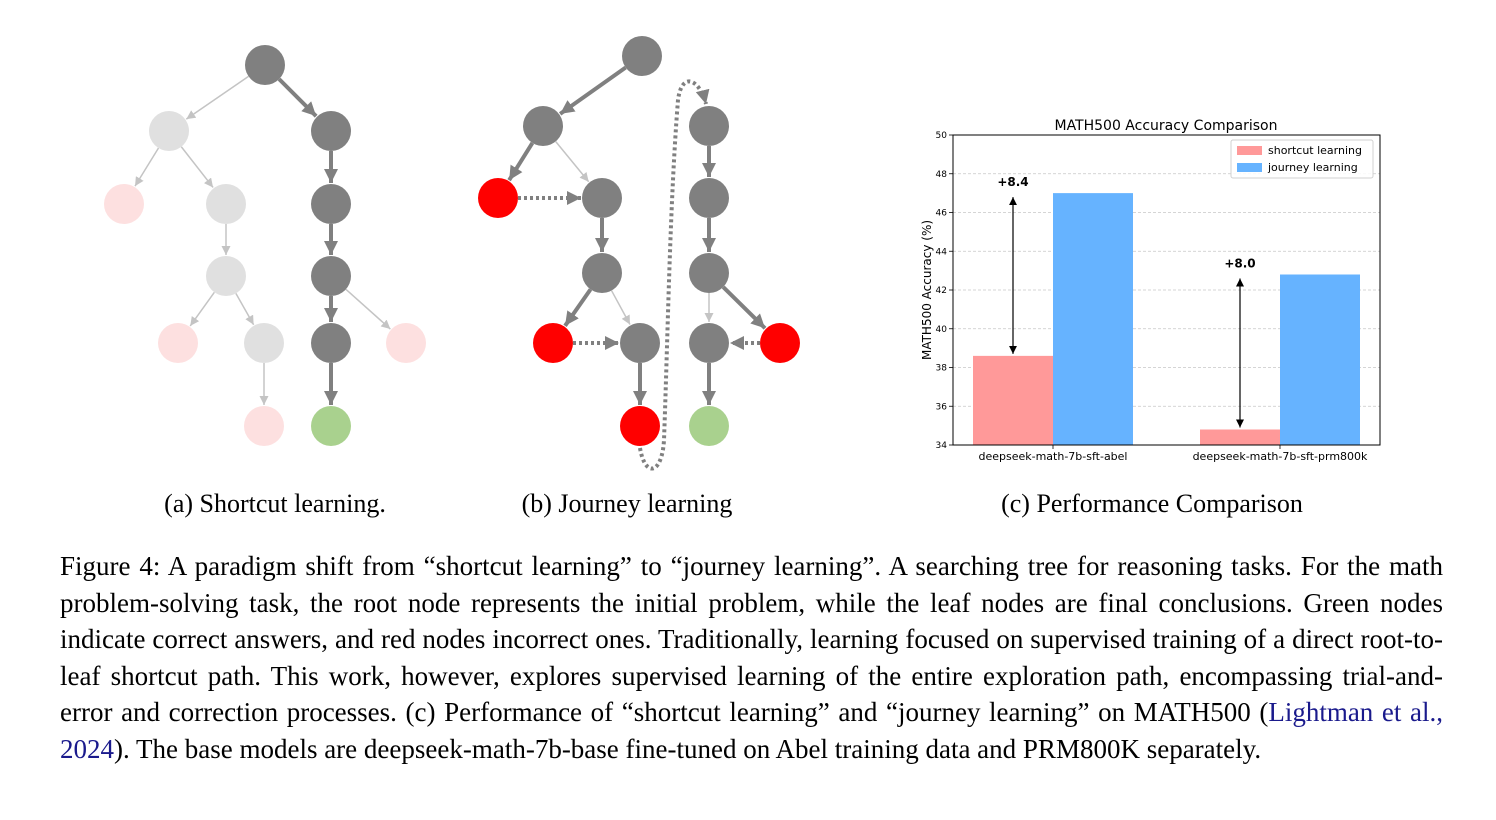 The image size is (1496, 820). Describe the element at coordinates (1315, 150) in the screenshot. I see `legend-label: shortcut learning` at that location.